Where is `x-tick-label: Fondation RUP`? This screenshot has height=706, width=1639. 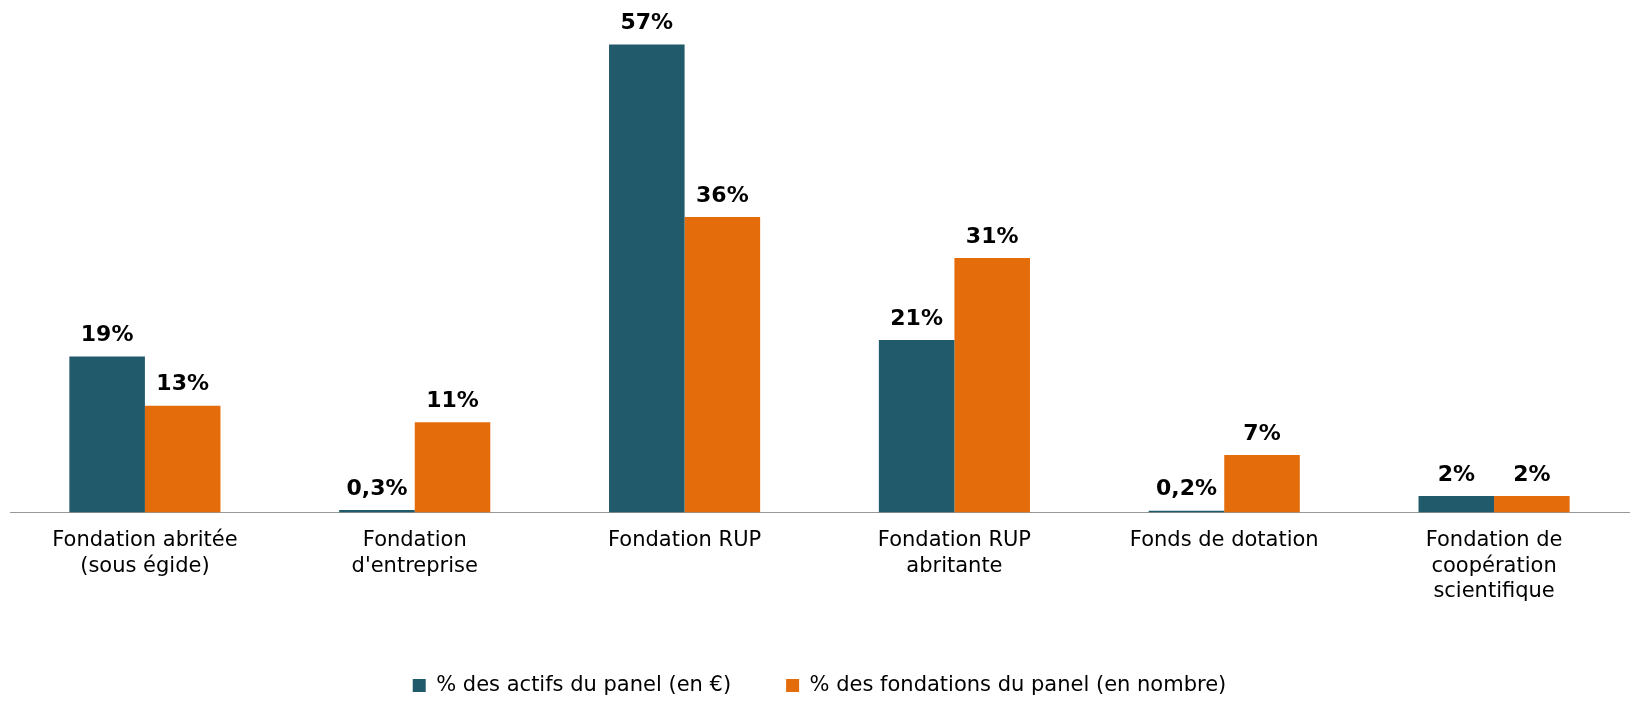 x-tick-label: Fondation RUP is located at coordinates (684, 539).